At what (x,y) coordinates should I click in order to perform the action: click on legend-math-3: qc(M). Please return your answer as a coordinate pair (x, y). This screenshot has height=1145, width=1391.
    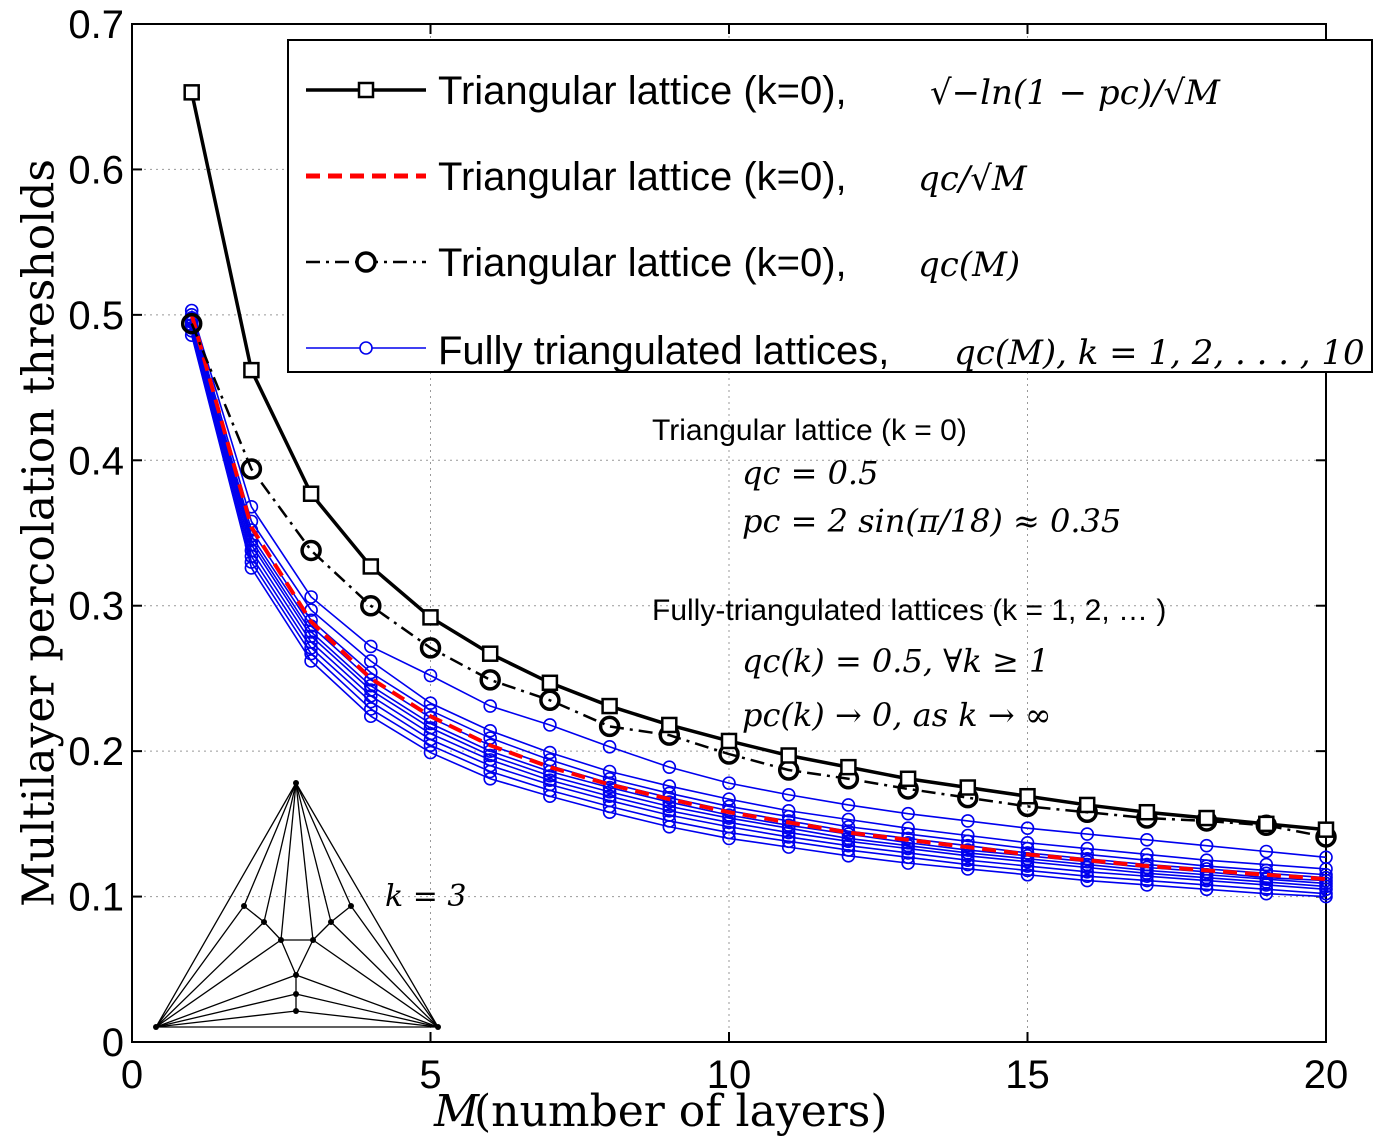
    Looking at the image, I should click on (969, 265).